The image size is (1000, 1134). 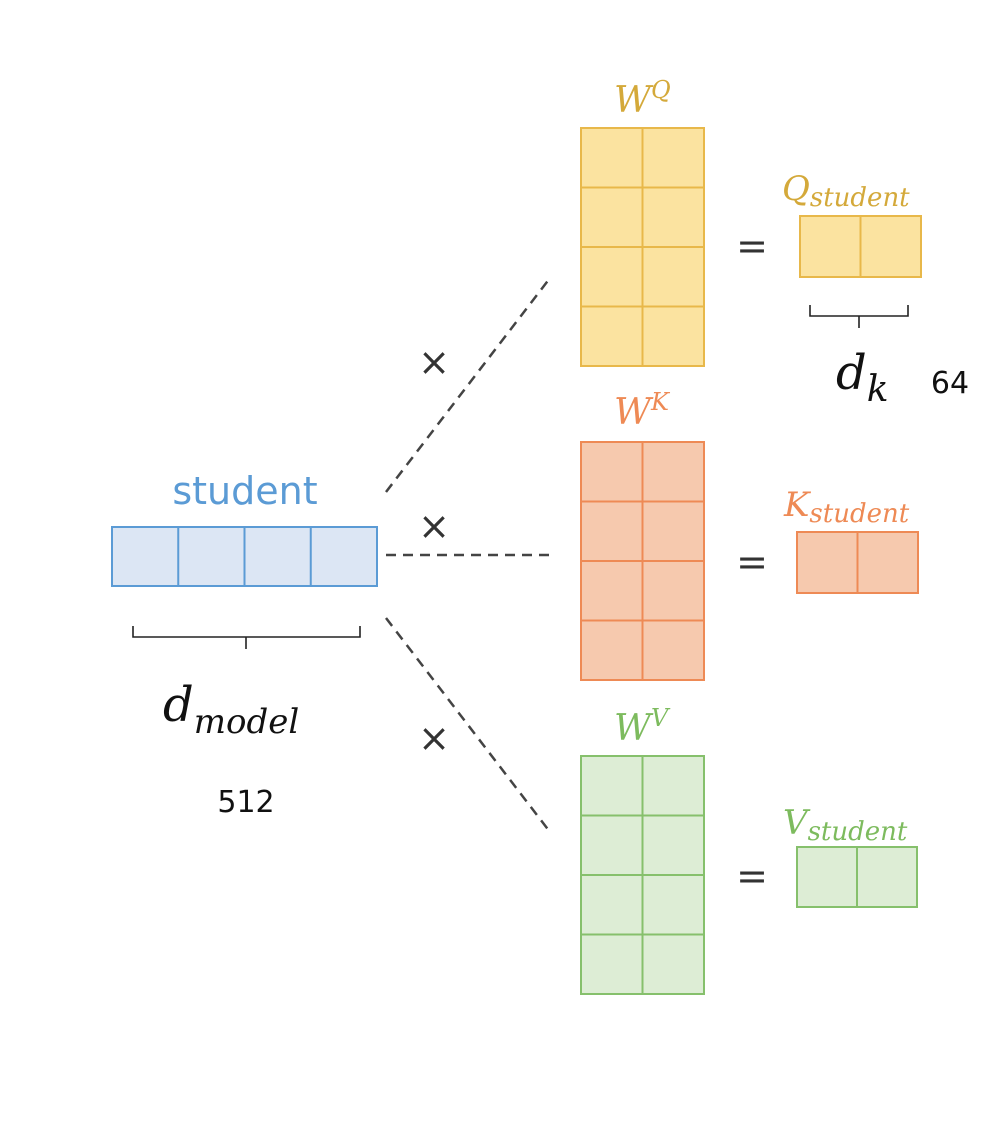 I want to click on projection-line-v, so click(x=468, y=725).